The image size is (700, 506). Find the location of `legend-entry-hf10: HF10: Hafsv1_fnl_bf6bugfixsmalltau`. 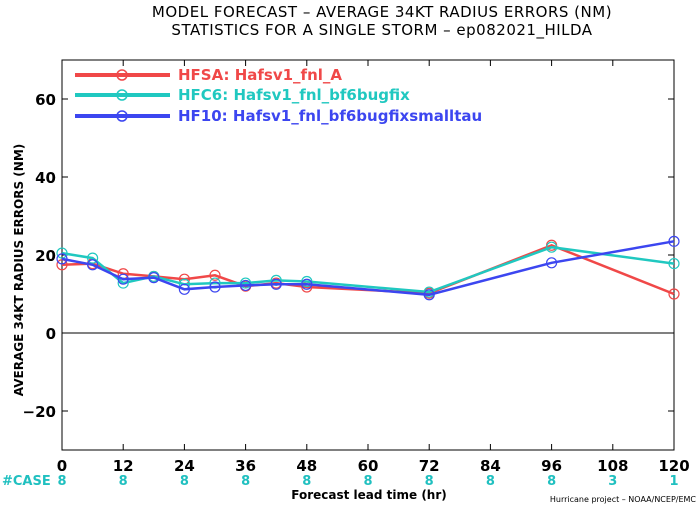

legend-entry-hf10: HF10: Hafsv1_fnl_bf6bugfixsmalltau is located at coordinates (278, 116).